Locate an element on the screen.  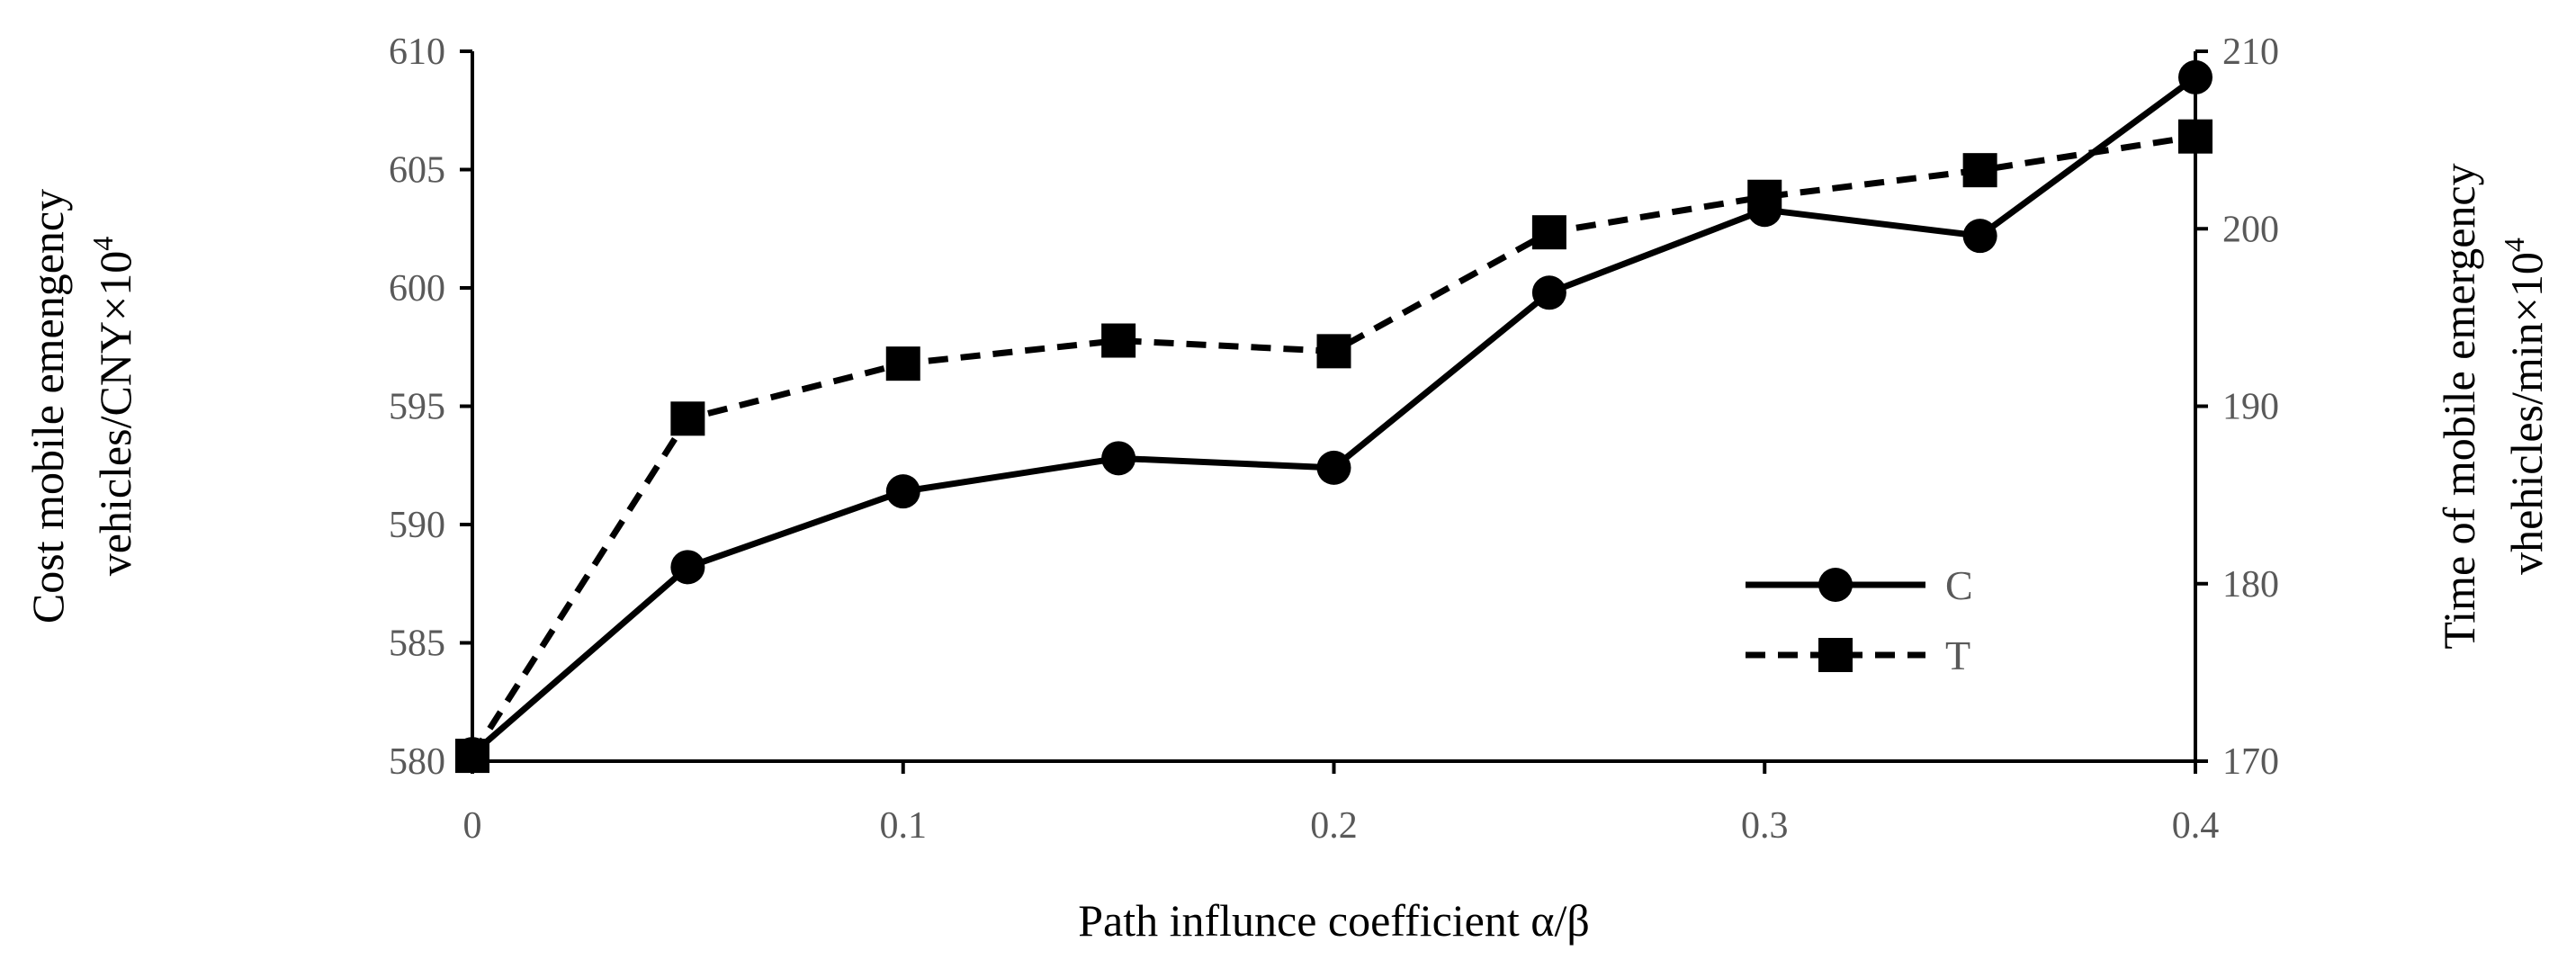
x-tick-label: 0 is located at coordinates (473, 826).